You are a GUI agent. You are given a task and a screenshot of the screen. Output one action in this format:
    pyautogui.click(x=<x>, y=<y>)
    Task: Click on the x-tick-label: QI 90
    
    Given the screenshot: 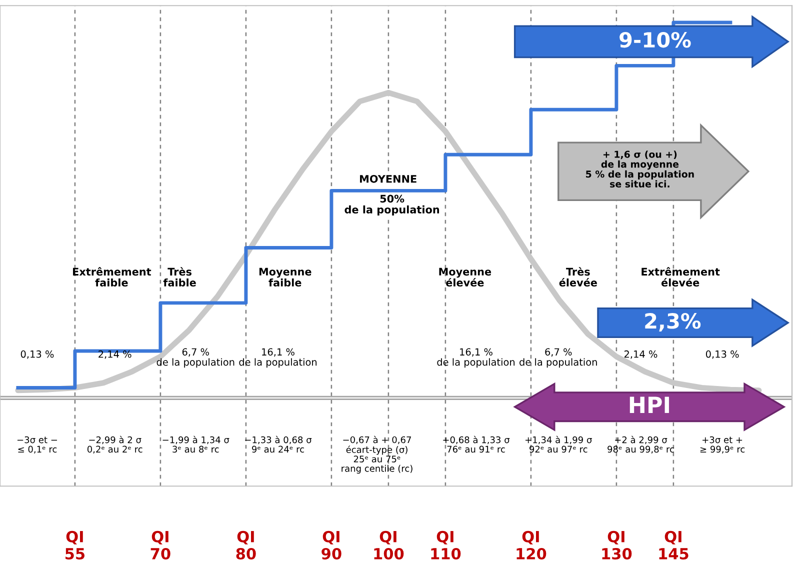 What is the action you would take?
    pyautogui.click(x=332, y=545)
    